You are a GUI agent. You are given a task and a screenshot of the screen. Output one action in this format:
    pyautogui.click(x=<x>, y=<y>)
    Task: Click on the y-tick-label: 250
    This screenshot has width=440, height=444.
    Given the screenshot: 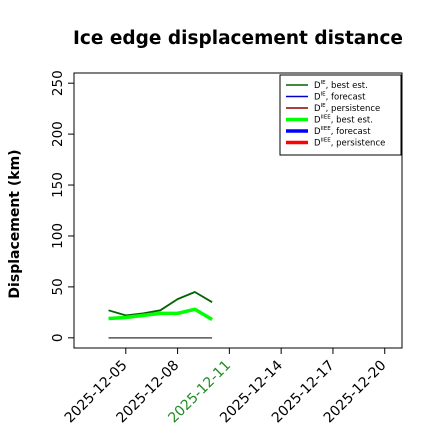 What is the action you would take?
    pyautogui.click(x=58, y=83)
    